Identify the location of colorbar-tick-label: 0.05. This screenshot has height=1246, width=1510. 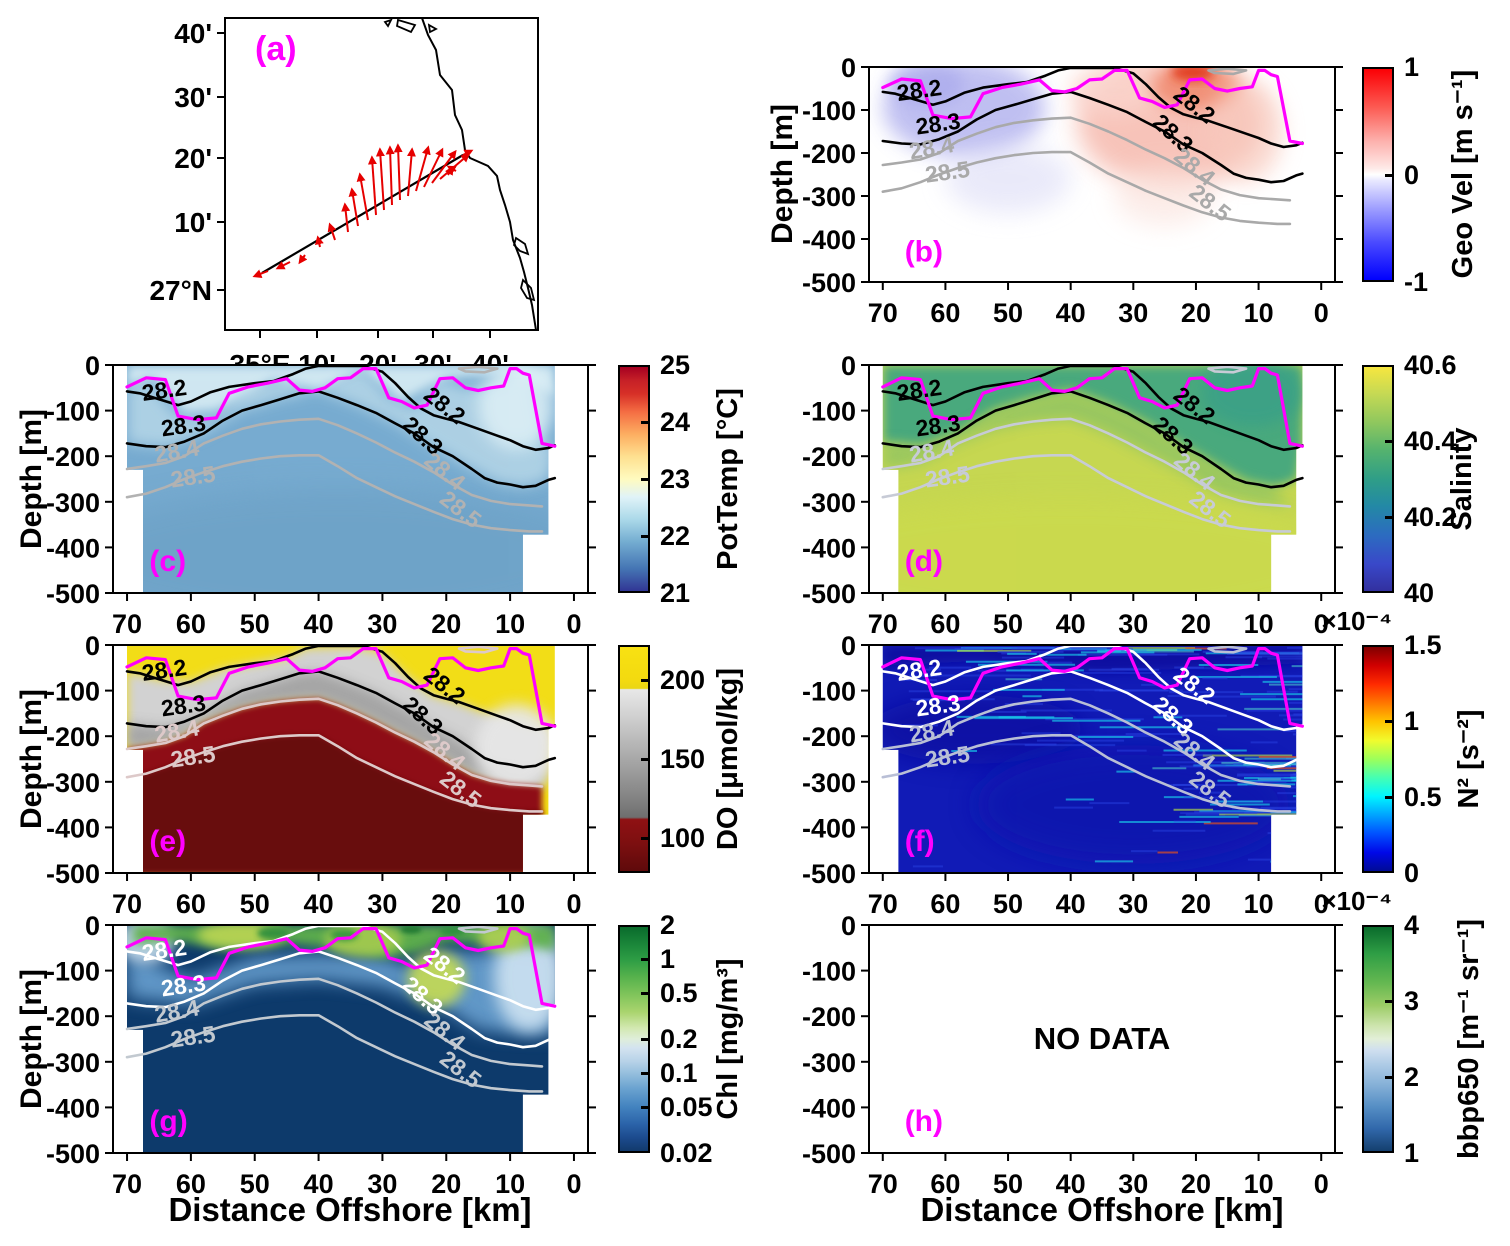
(686, 1107).